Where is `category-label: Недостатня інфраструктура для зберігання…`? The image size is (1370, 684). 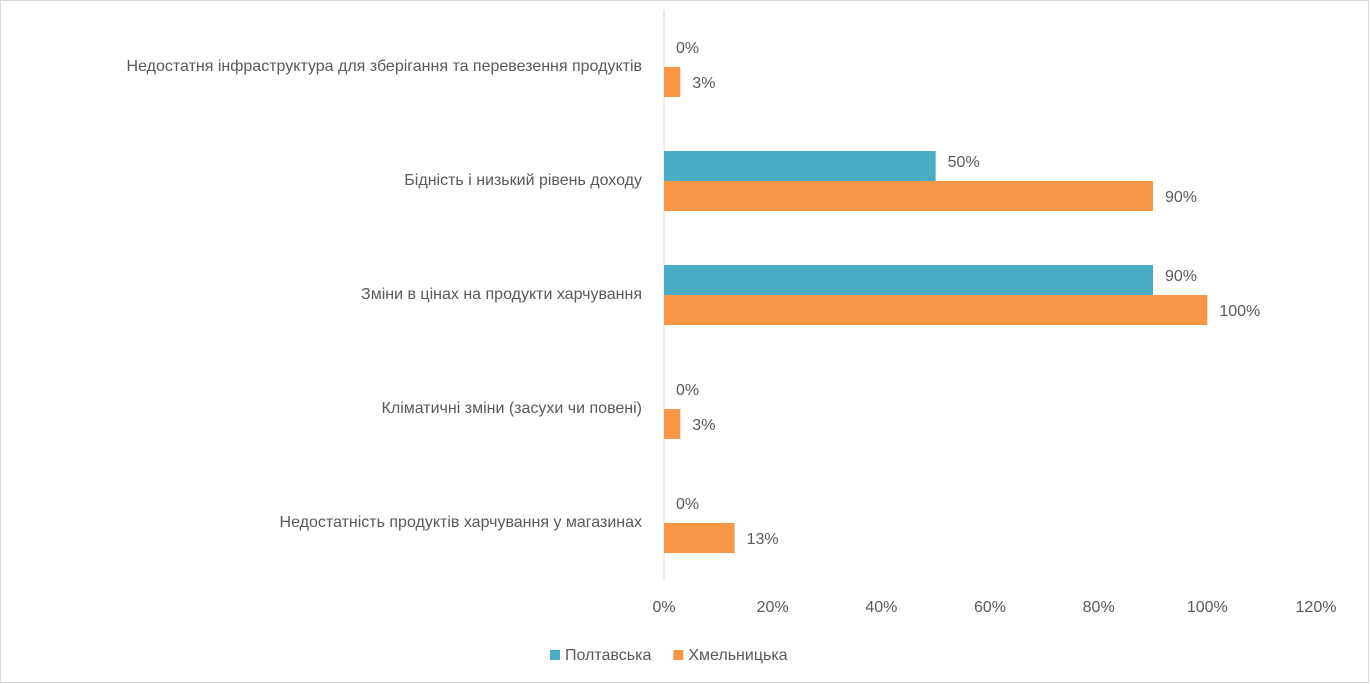
category-label: Недостатня інфраструктура для зберігання… is located at coordinates (384, 66).